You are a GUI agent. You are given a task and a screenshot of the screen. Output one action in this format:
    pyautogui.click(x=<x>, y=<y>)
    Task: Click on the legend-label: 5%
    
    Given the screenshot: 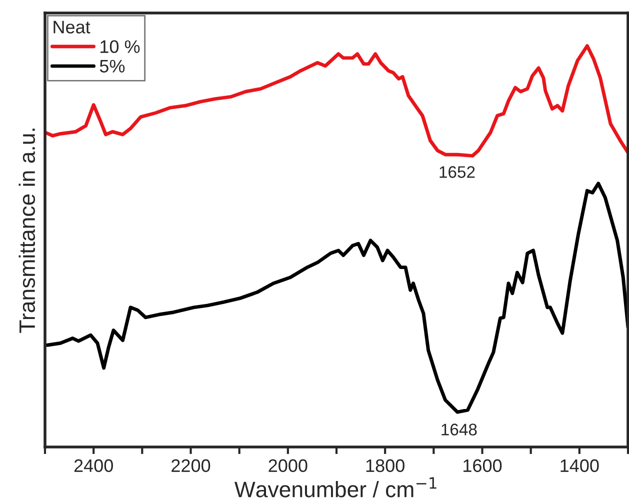 What is the action you would take?
    pyautogui.click(x=112, y=66)
    